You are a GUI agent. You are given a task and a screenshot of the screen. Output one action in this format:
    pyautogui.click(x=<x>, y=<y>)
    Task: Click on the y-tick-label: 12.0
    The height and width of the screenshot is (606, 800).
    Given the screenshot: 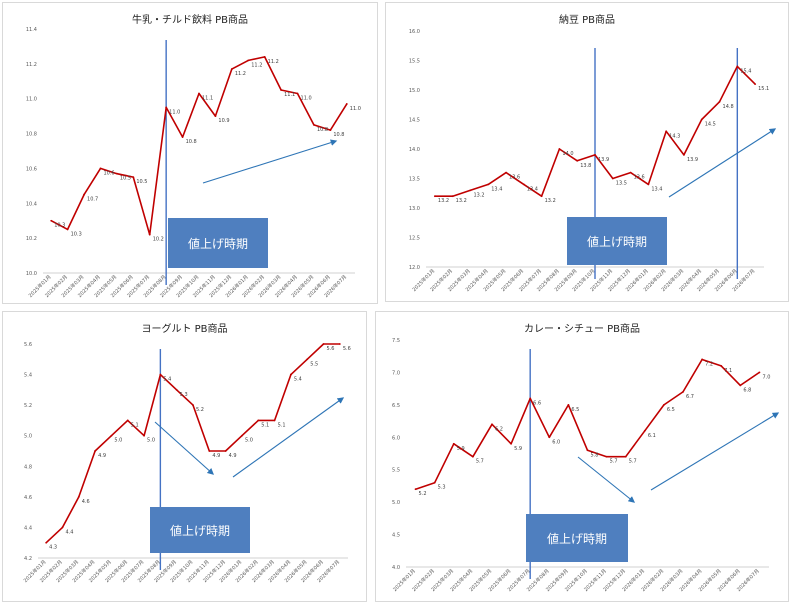 What is the action you would take?
    pyautogui.click(x=414, y=268)
    